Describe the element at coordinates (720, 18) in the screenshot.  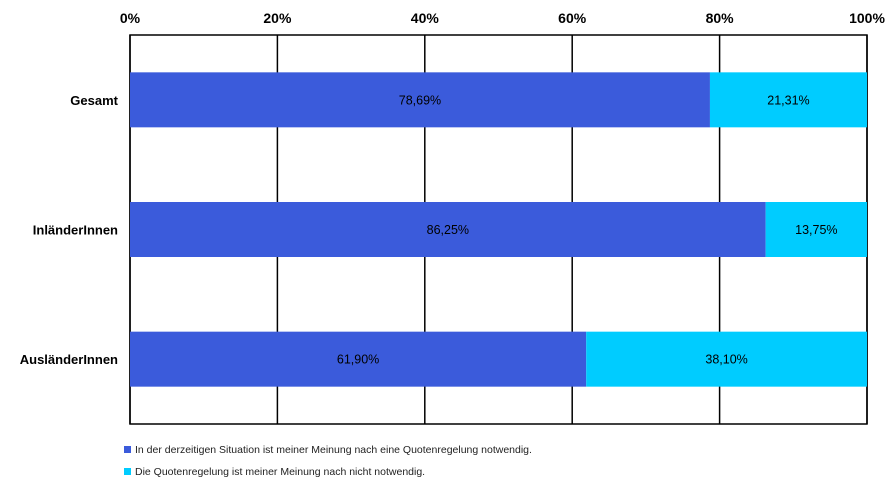
I see `x-tick-label: 80%` at that location.